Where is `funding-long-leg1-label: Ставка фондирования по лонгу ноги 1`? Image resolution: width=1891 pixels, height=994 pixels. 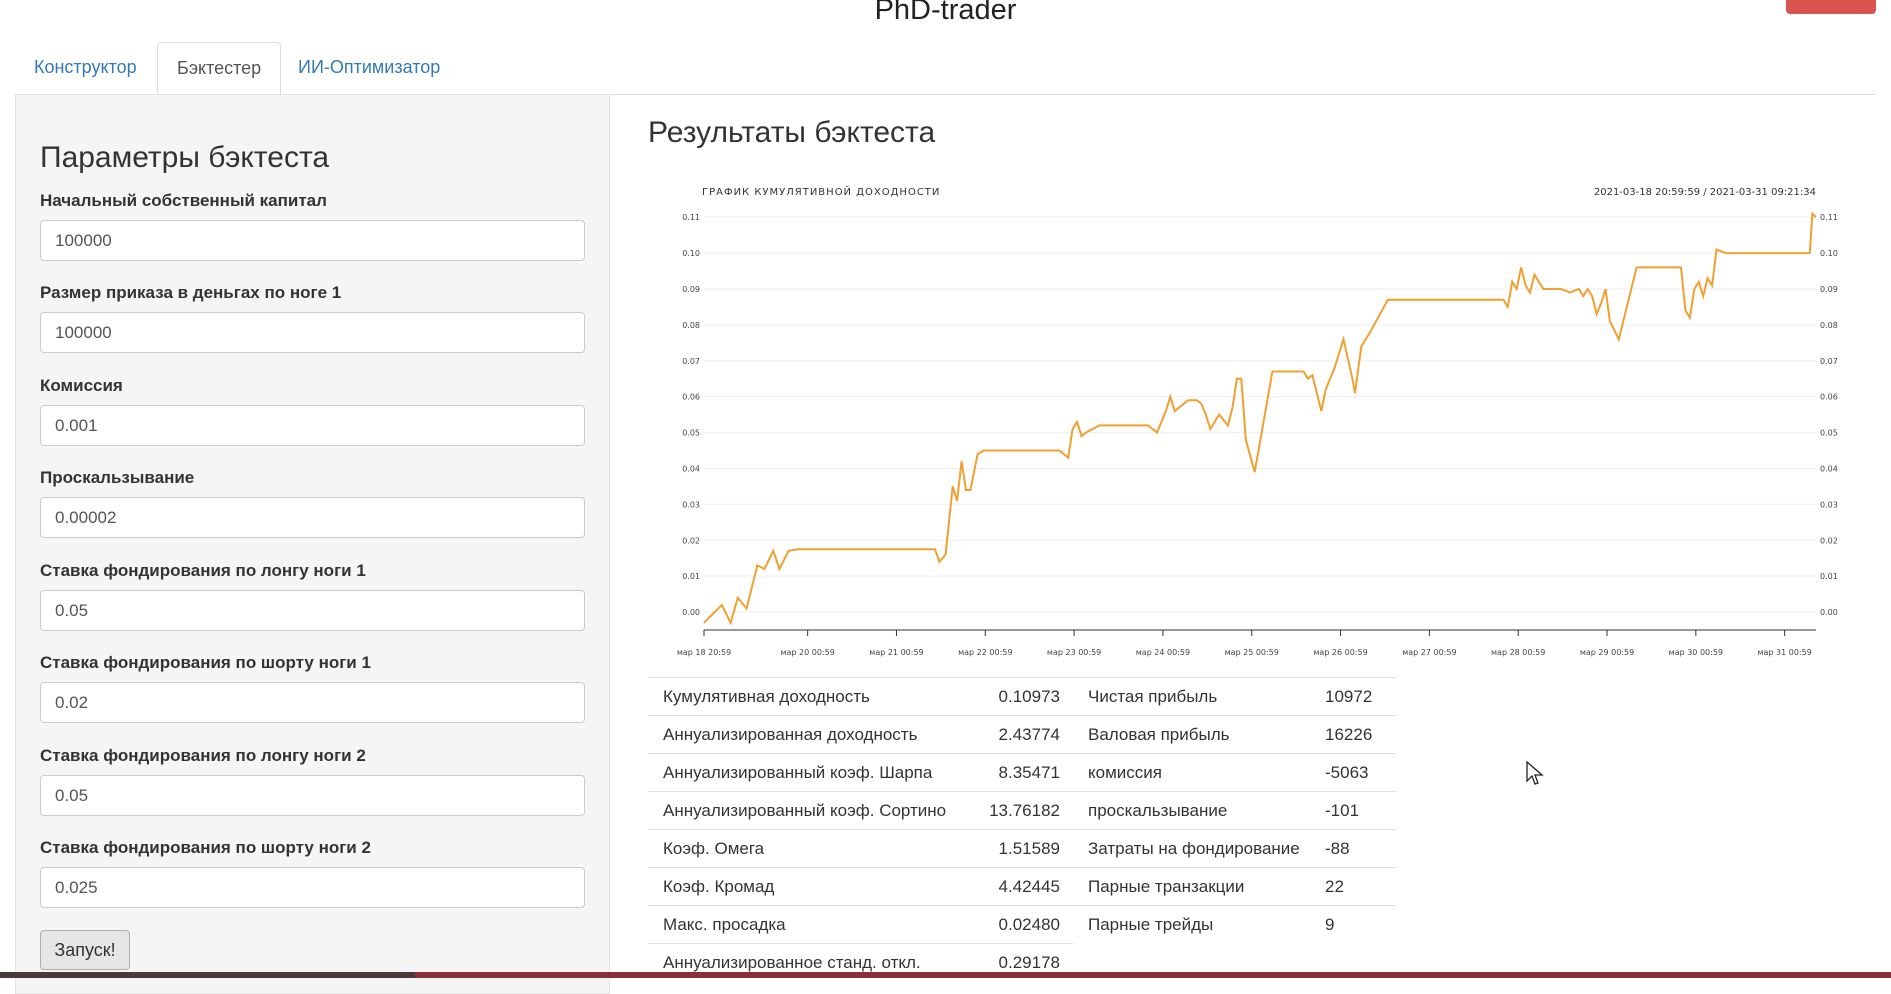
funding-long-leg1-label: Ставка фондирования по лонгу ноги 1 is located at coordinates (203, 570).